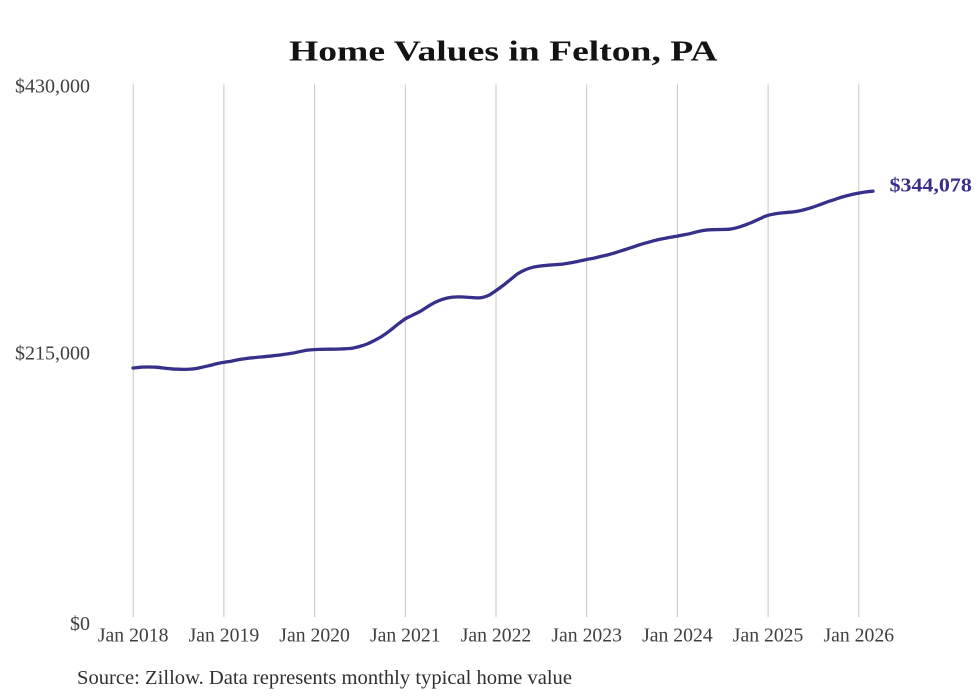  Describe the element at coordinates (405, 636) in the screenshot. I see `svg-text: Jan 2021` at that location.